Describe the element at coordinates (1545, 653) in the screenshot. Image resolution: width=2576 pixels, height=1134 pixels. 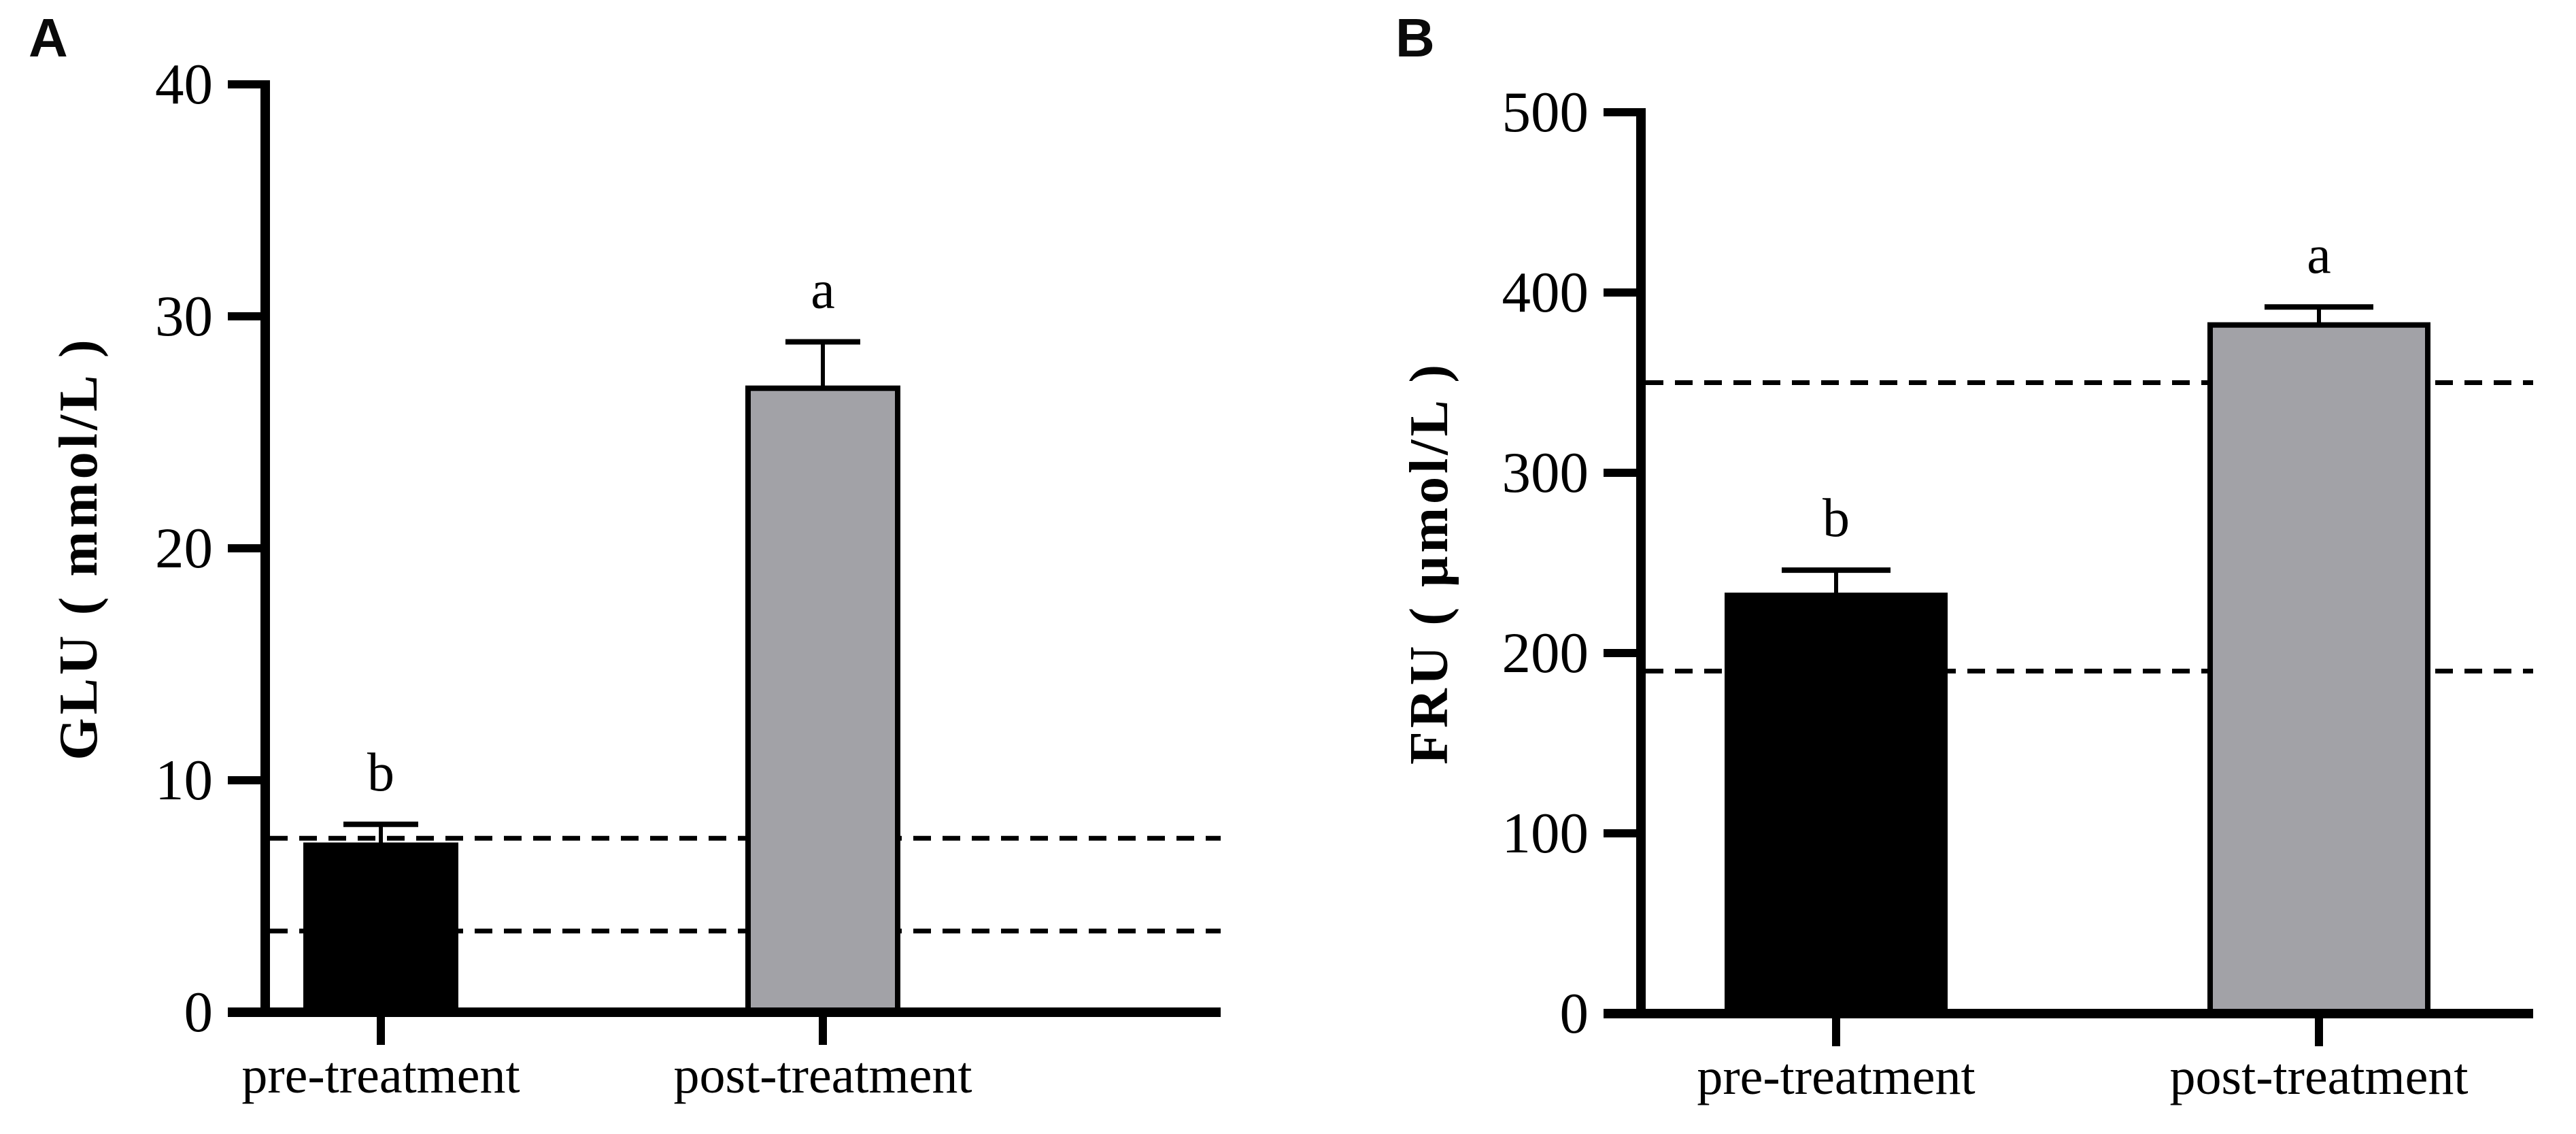
I see `y-tick-label: 200` at that location.